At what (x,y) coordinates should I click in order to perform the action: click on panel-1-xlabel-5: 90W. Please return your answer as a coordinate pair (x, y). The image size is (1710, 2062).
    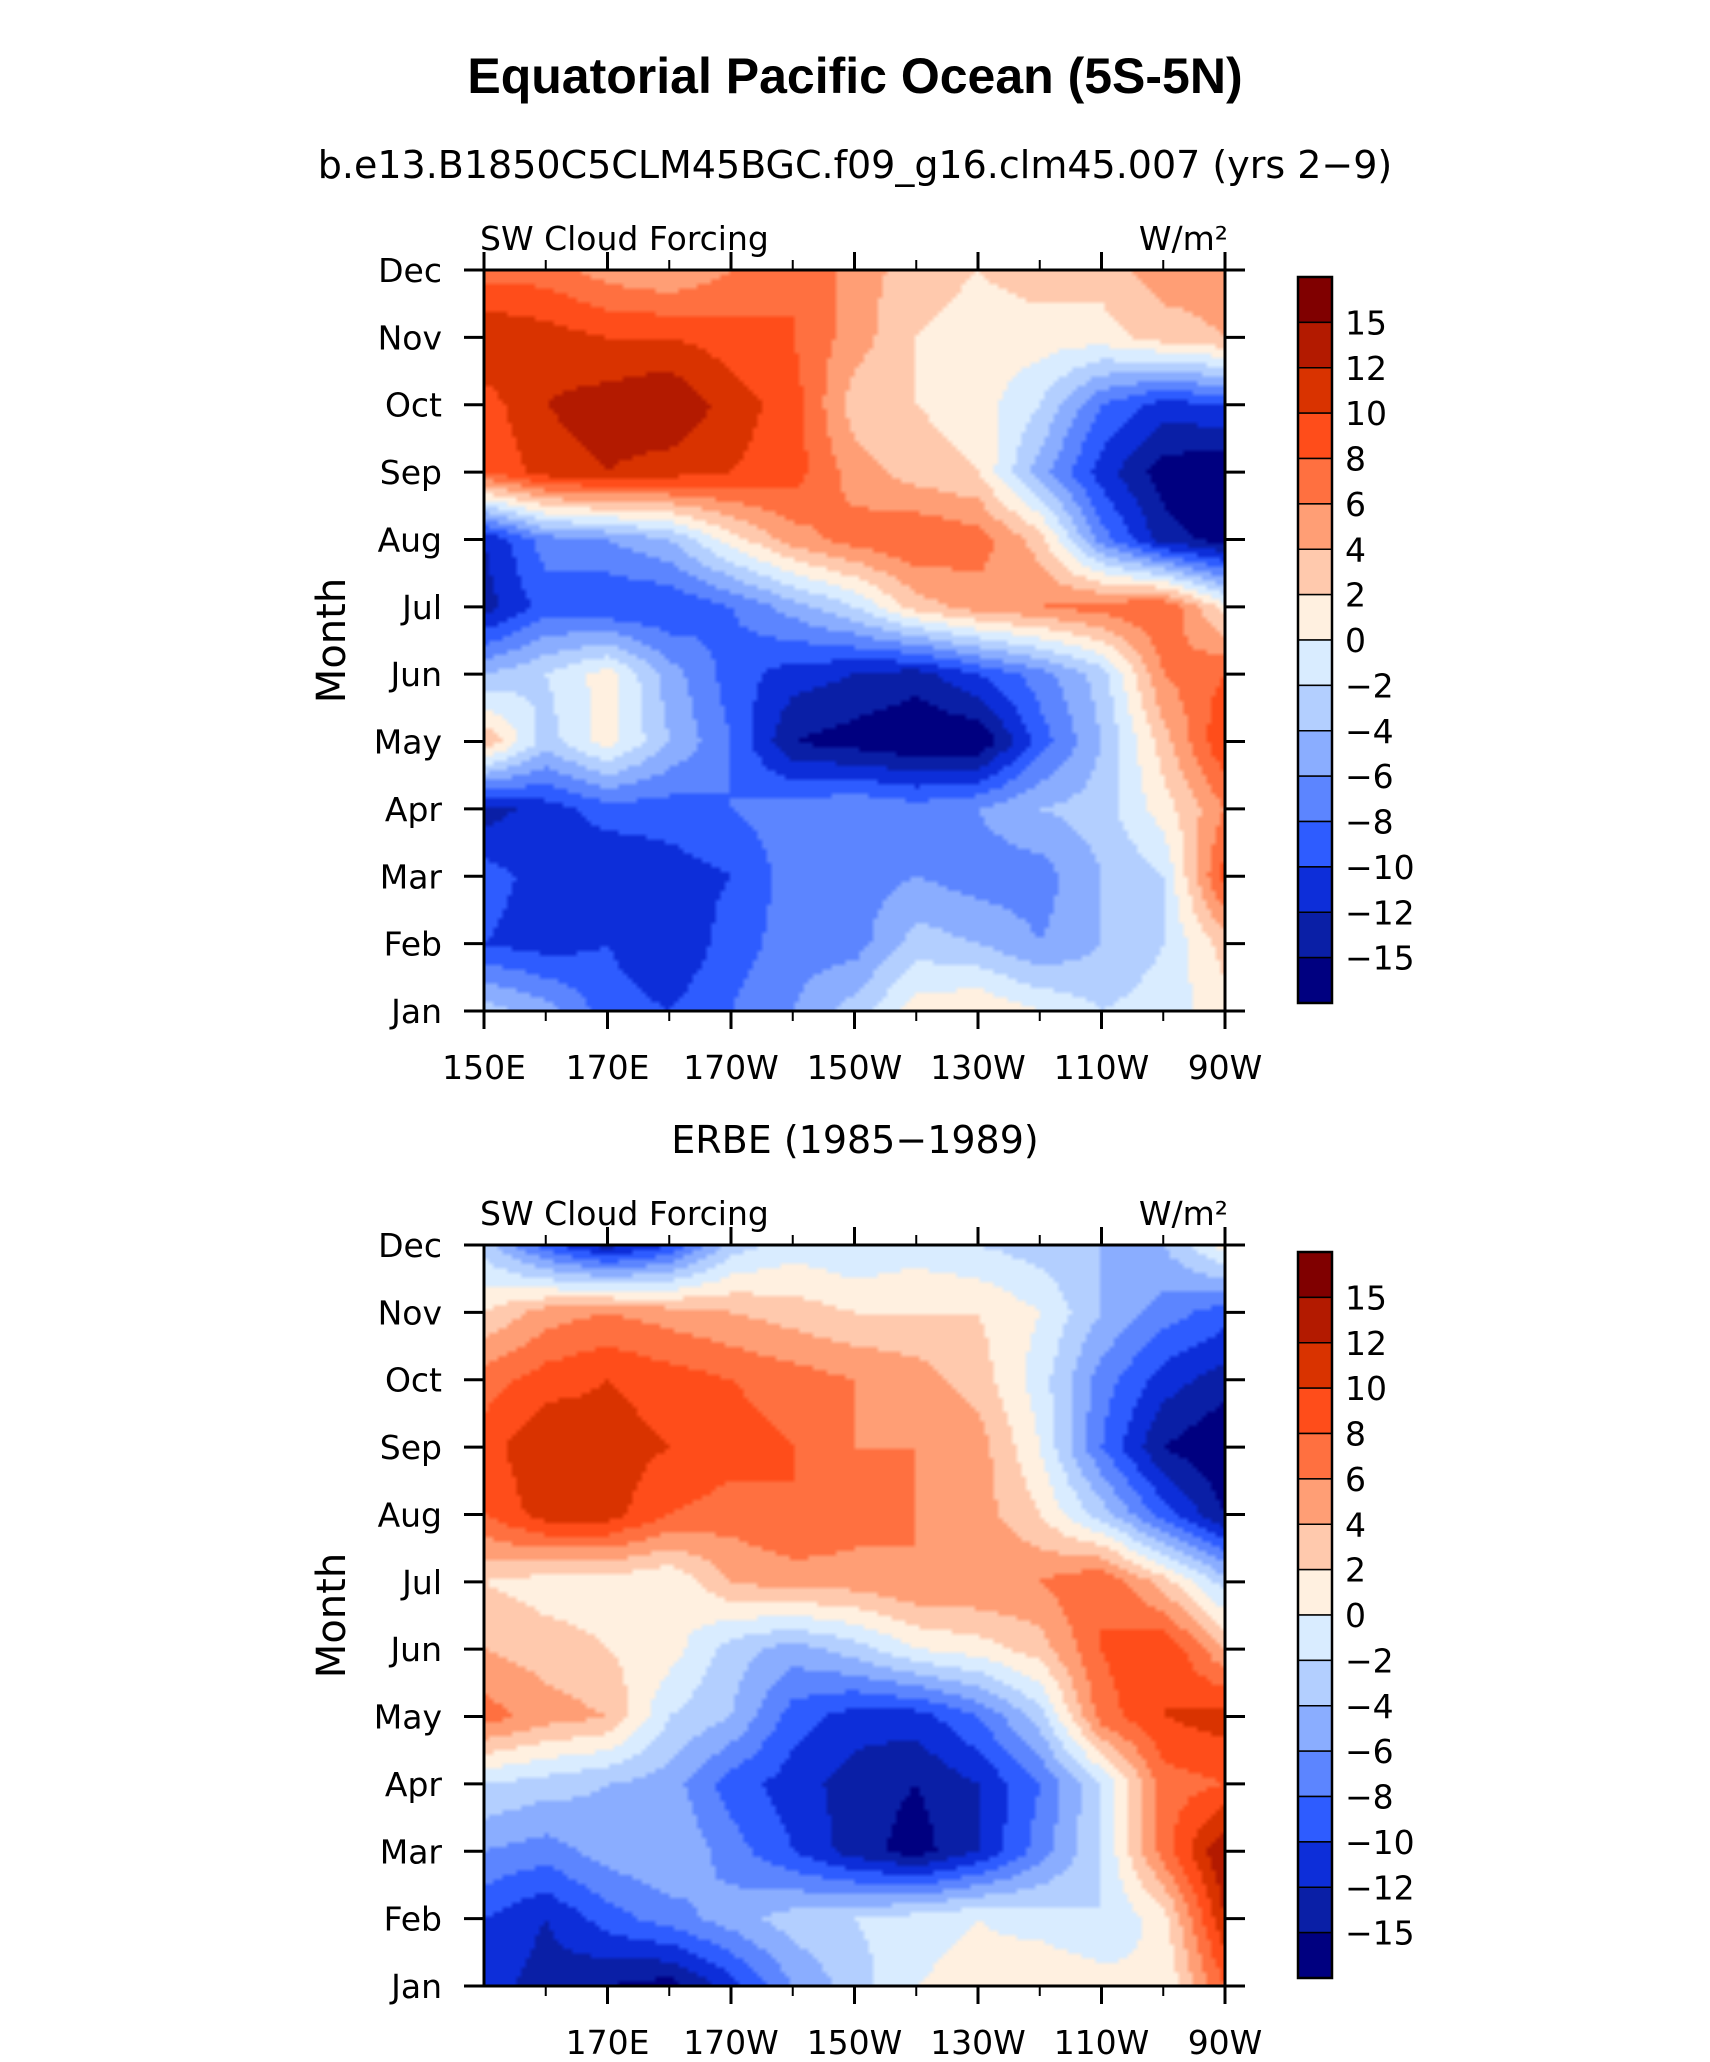
    Looking at the image, I should click on (1225, 2042).